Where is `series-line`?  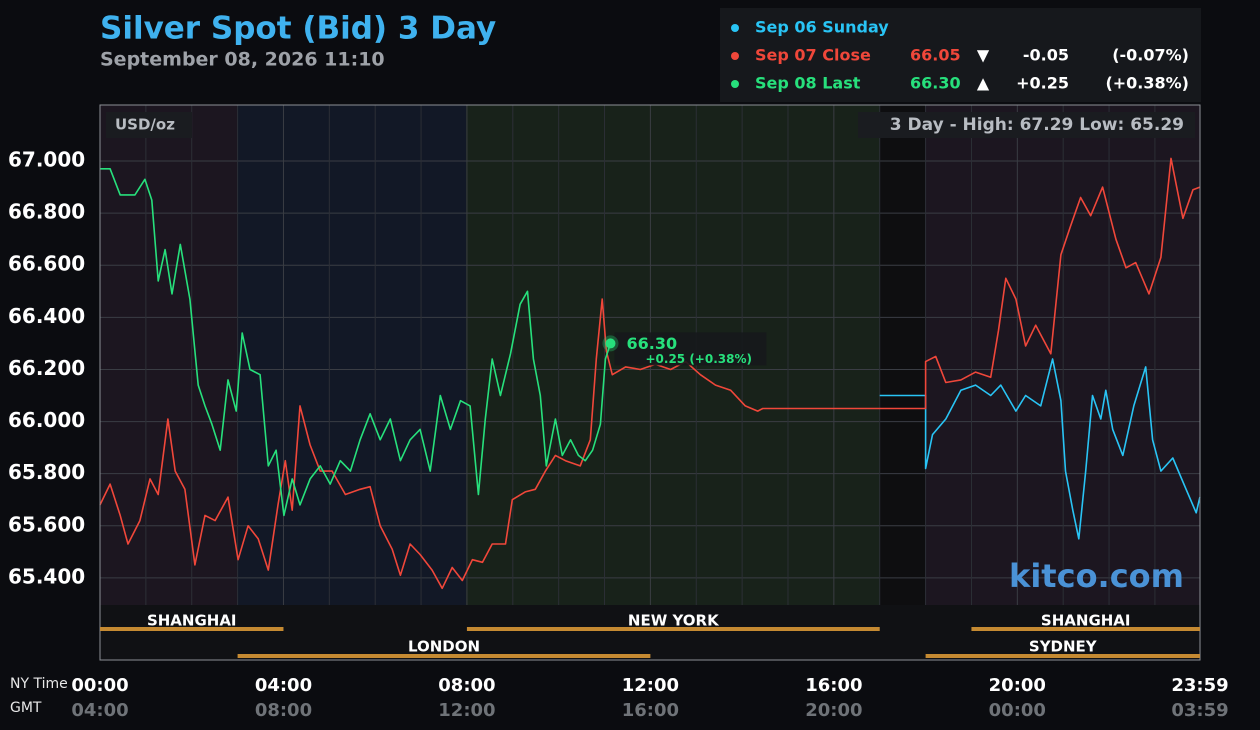
series-line is located at coordinates (1040, 449).